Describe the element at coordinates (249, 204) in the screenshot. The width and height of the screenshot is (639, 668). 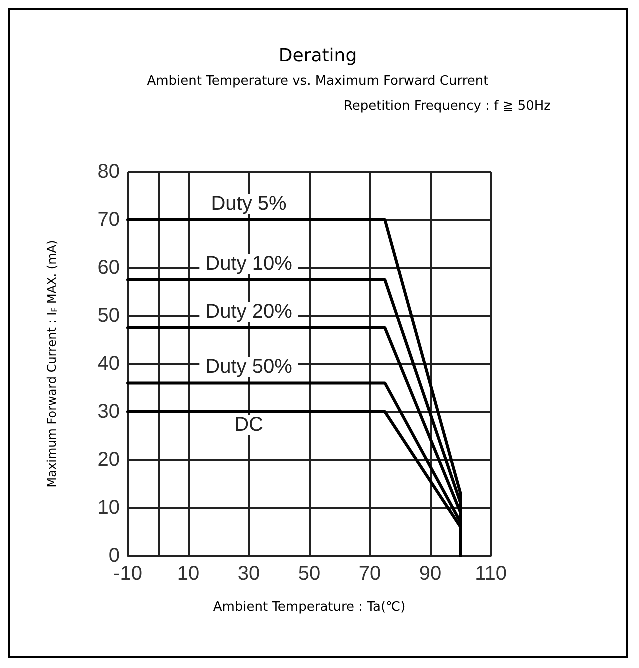
I see `series-label: Duty 5%` at that location.